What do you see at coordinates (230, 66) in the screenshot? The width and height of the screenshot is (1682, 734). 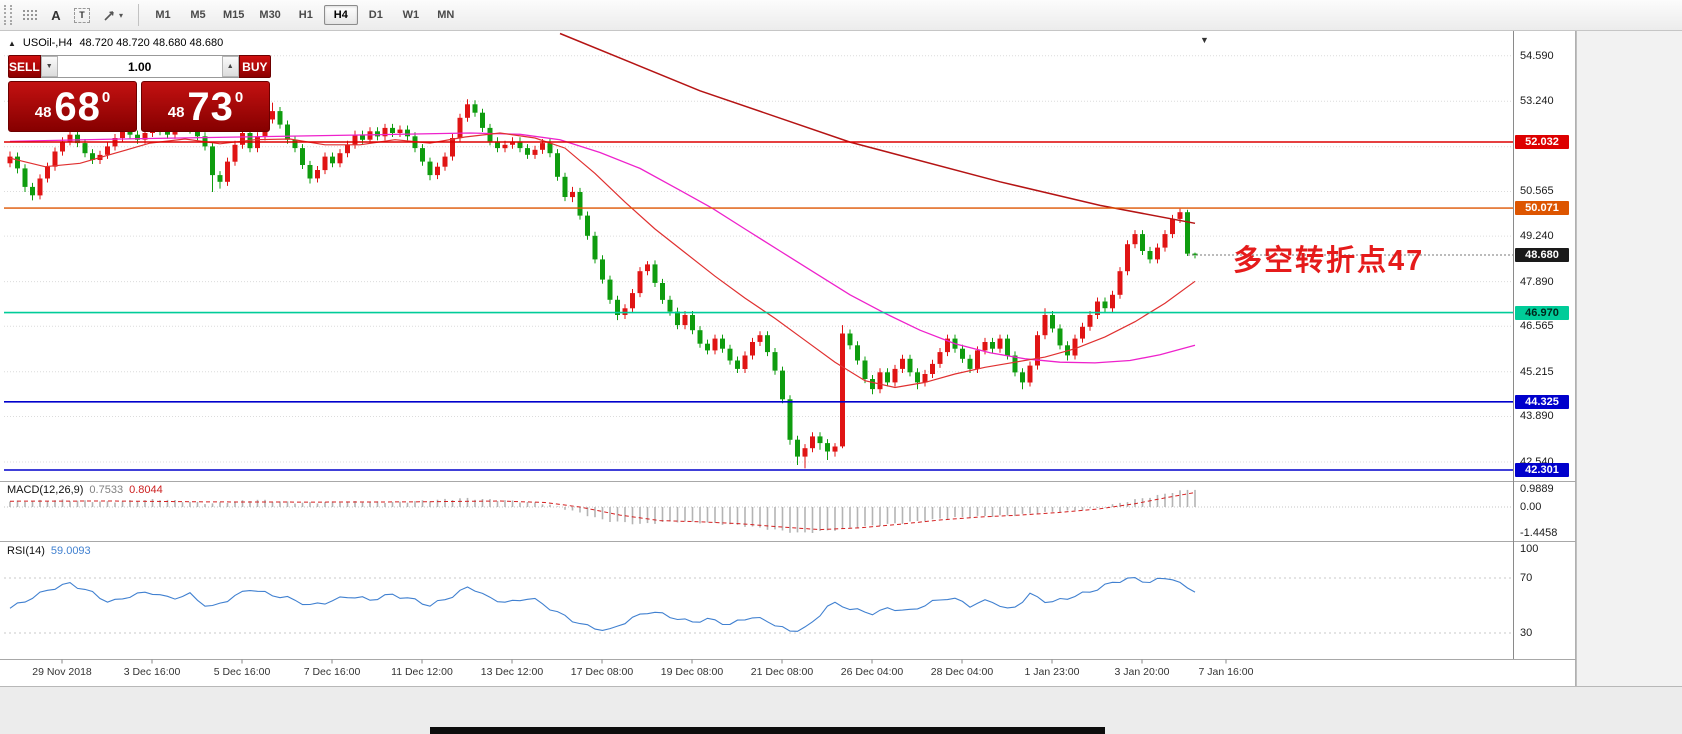 I see `volume-increase-button: ▲` at bounding box center [230, 66].